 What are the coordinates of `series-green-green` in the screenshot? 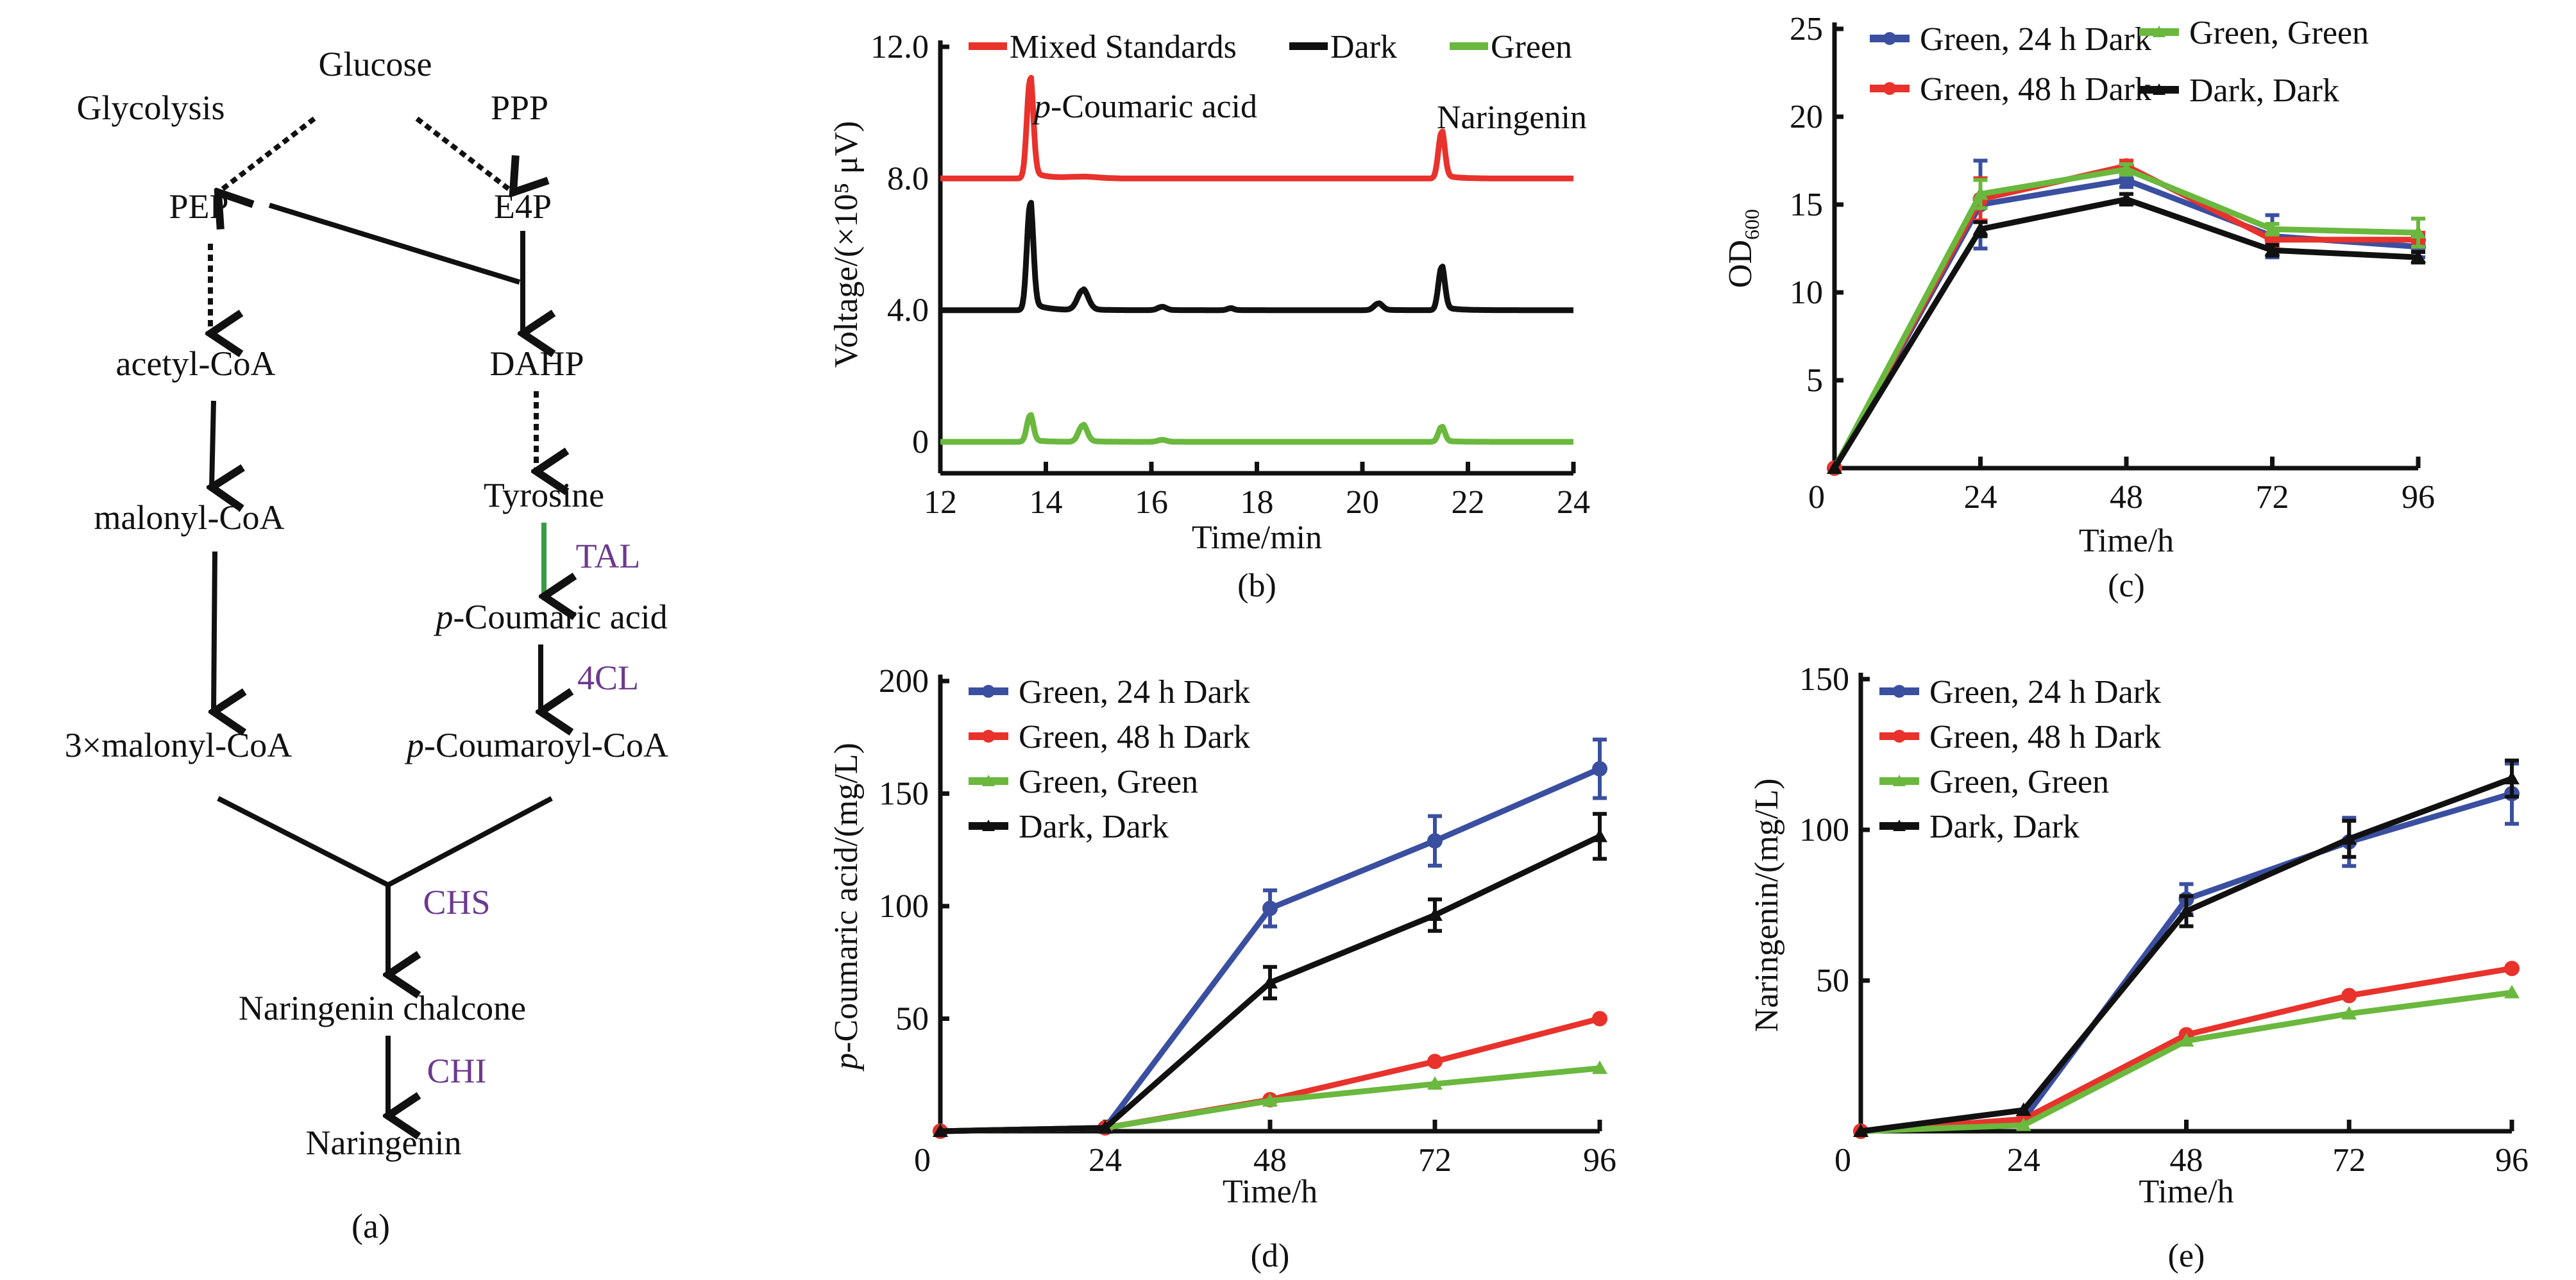 It's located at (2186, 1060).